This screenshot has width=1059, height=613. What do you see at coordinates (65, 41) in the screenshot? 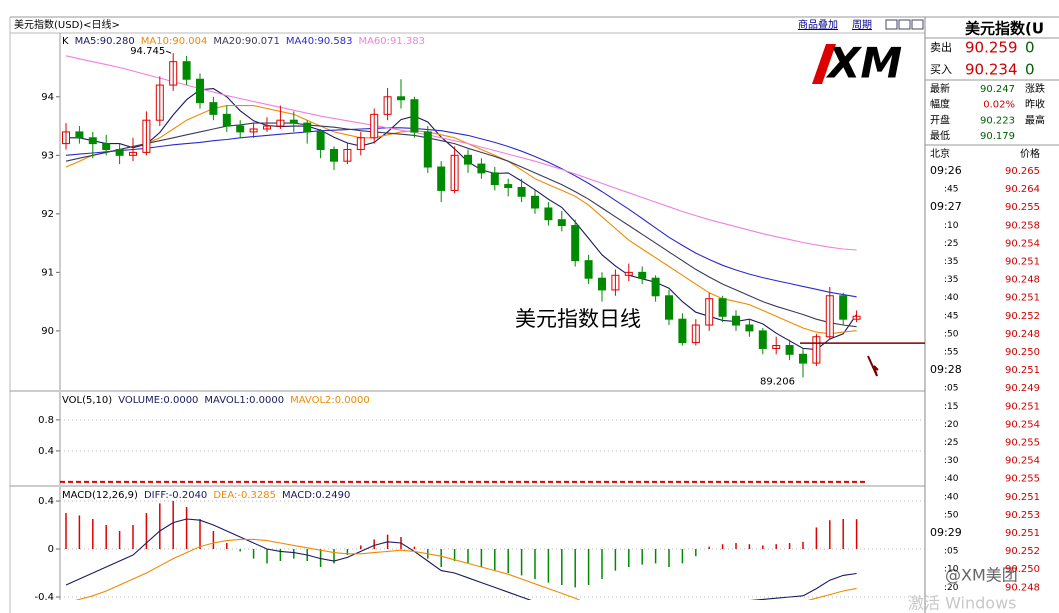
I see `legend-item: K` at bounding box center [65, 41].